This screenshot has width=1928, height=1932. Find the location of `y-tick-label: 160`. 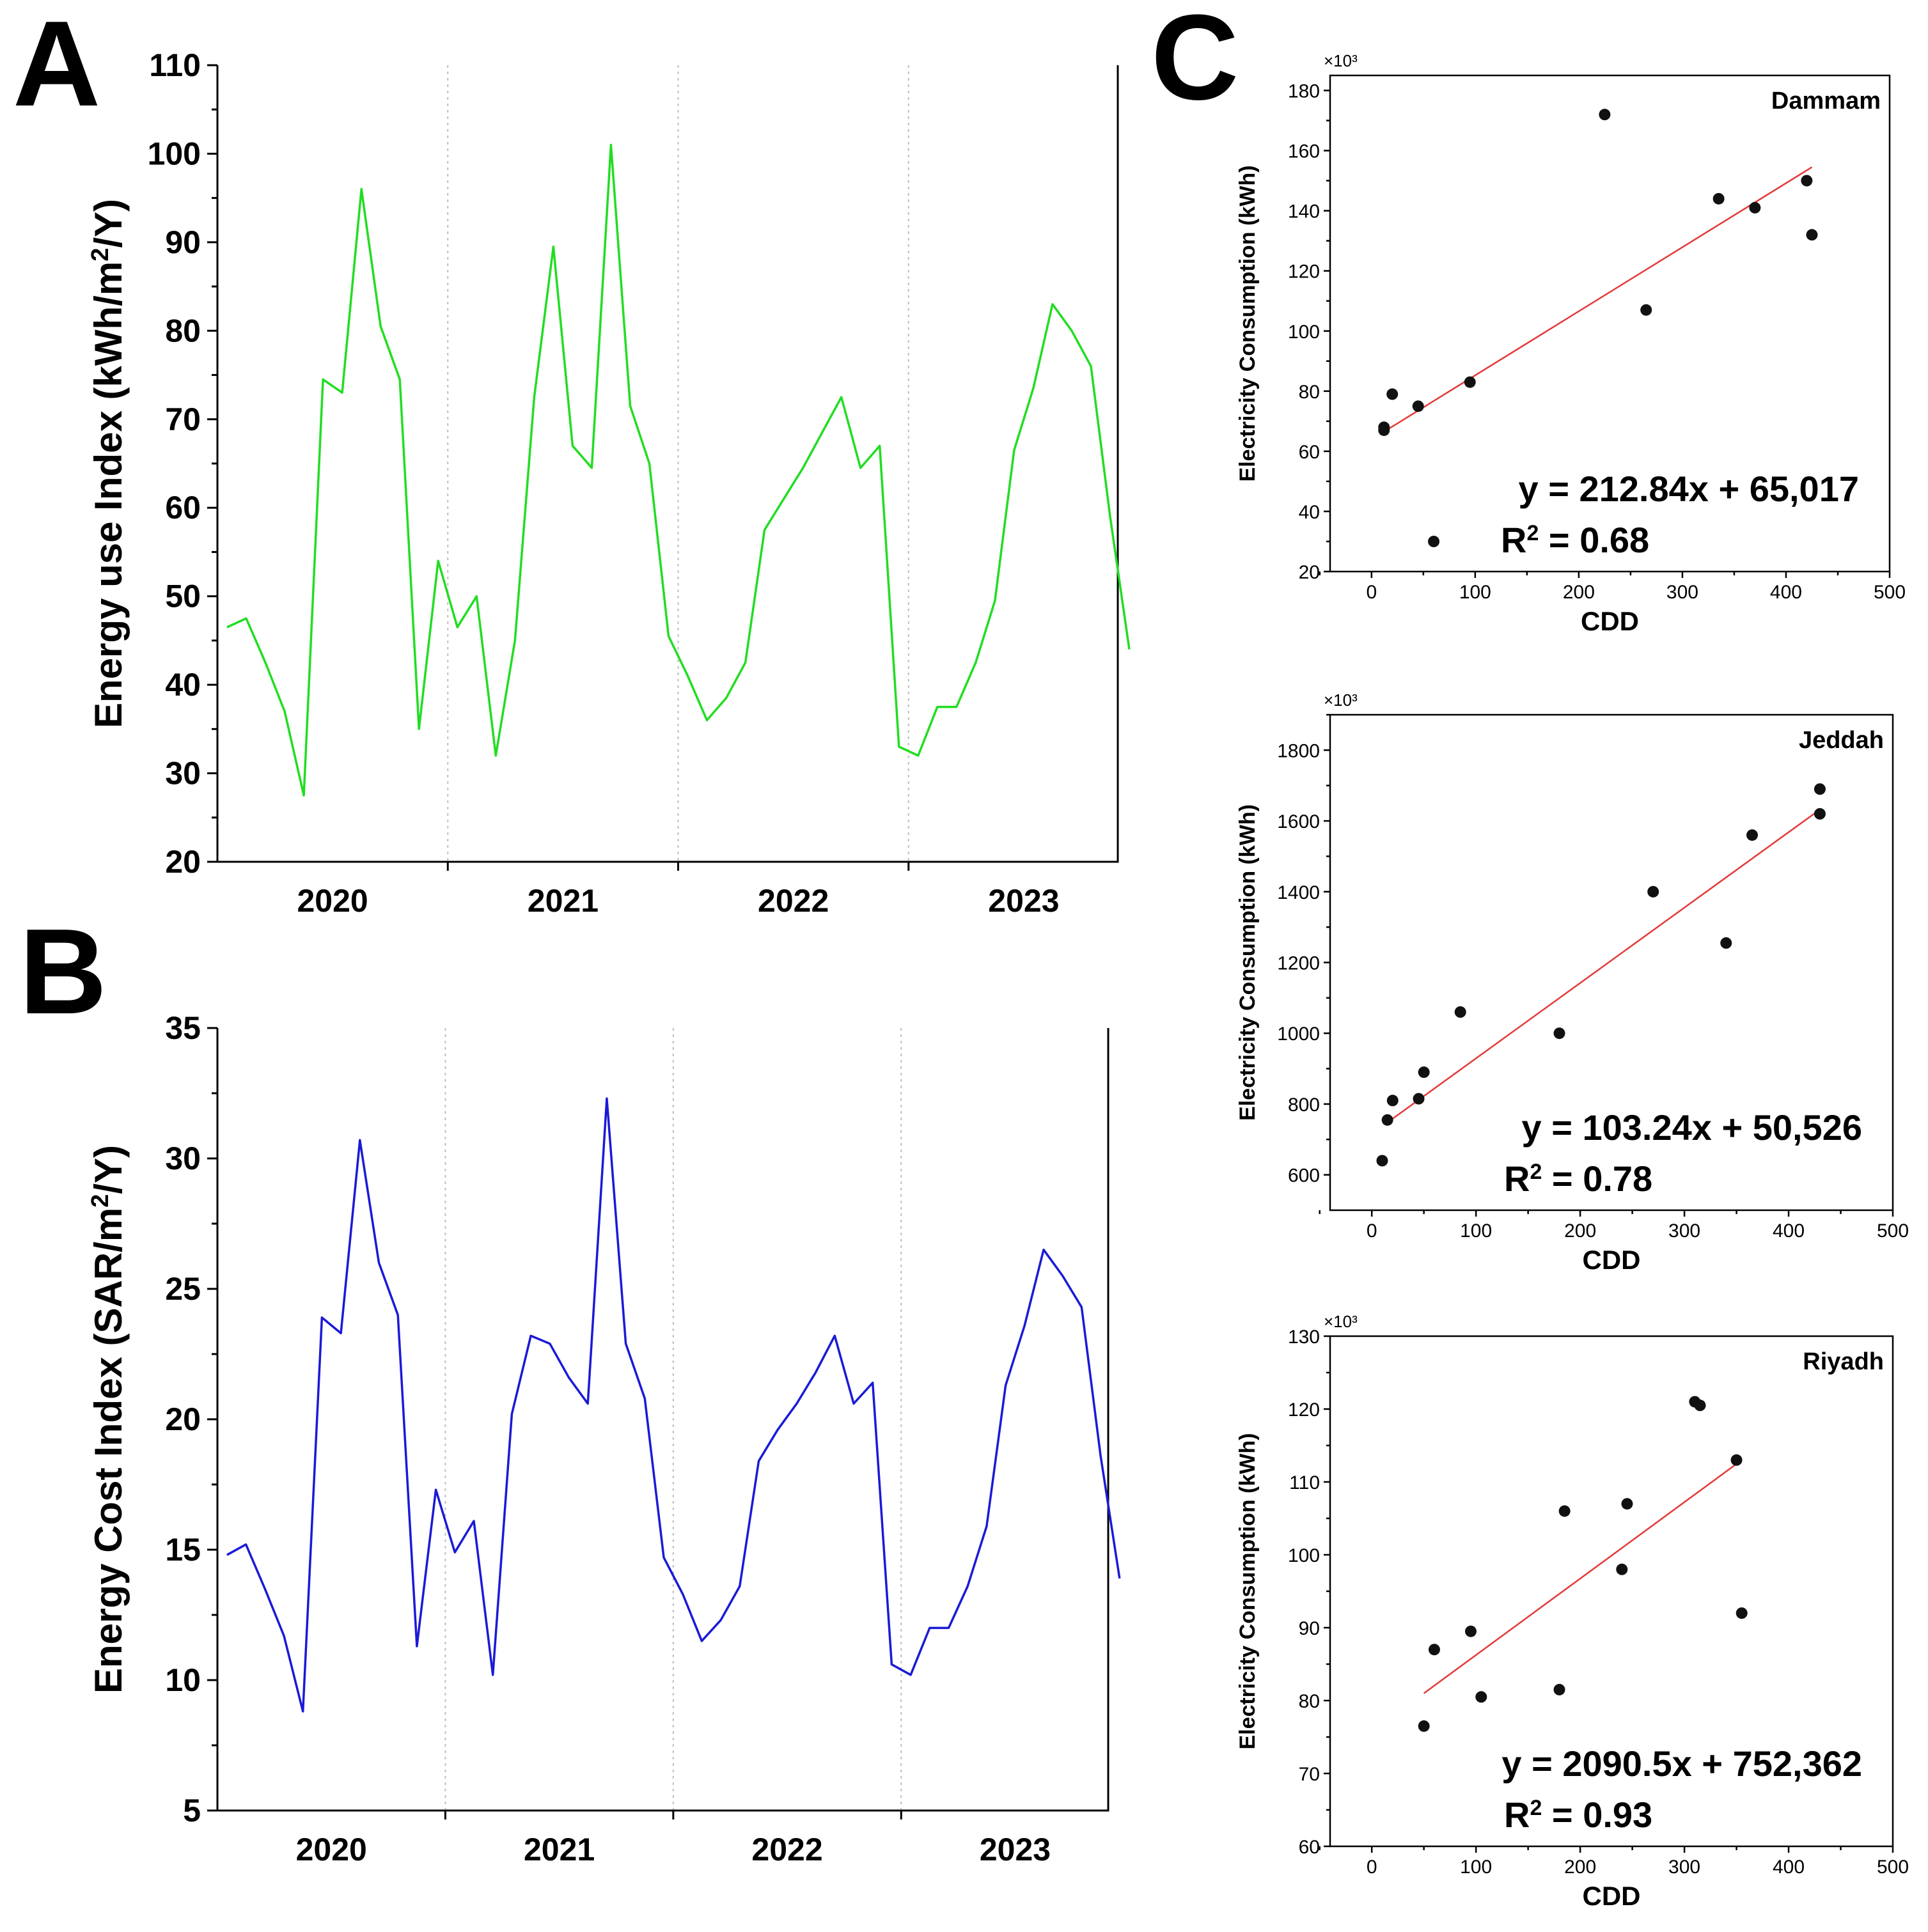

y-tick-label: 160 is located at coordinates (1304, 151).